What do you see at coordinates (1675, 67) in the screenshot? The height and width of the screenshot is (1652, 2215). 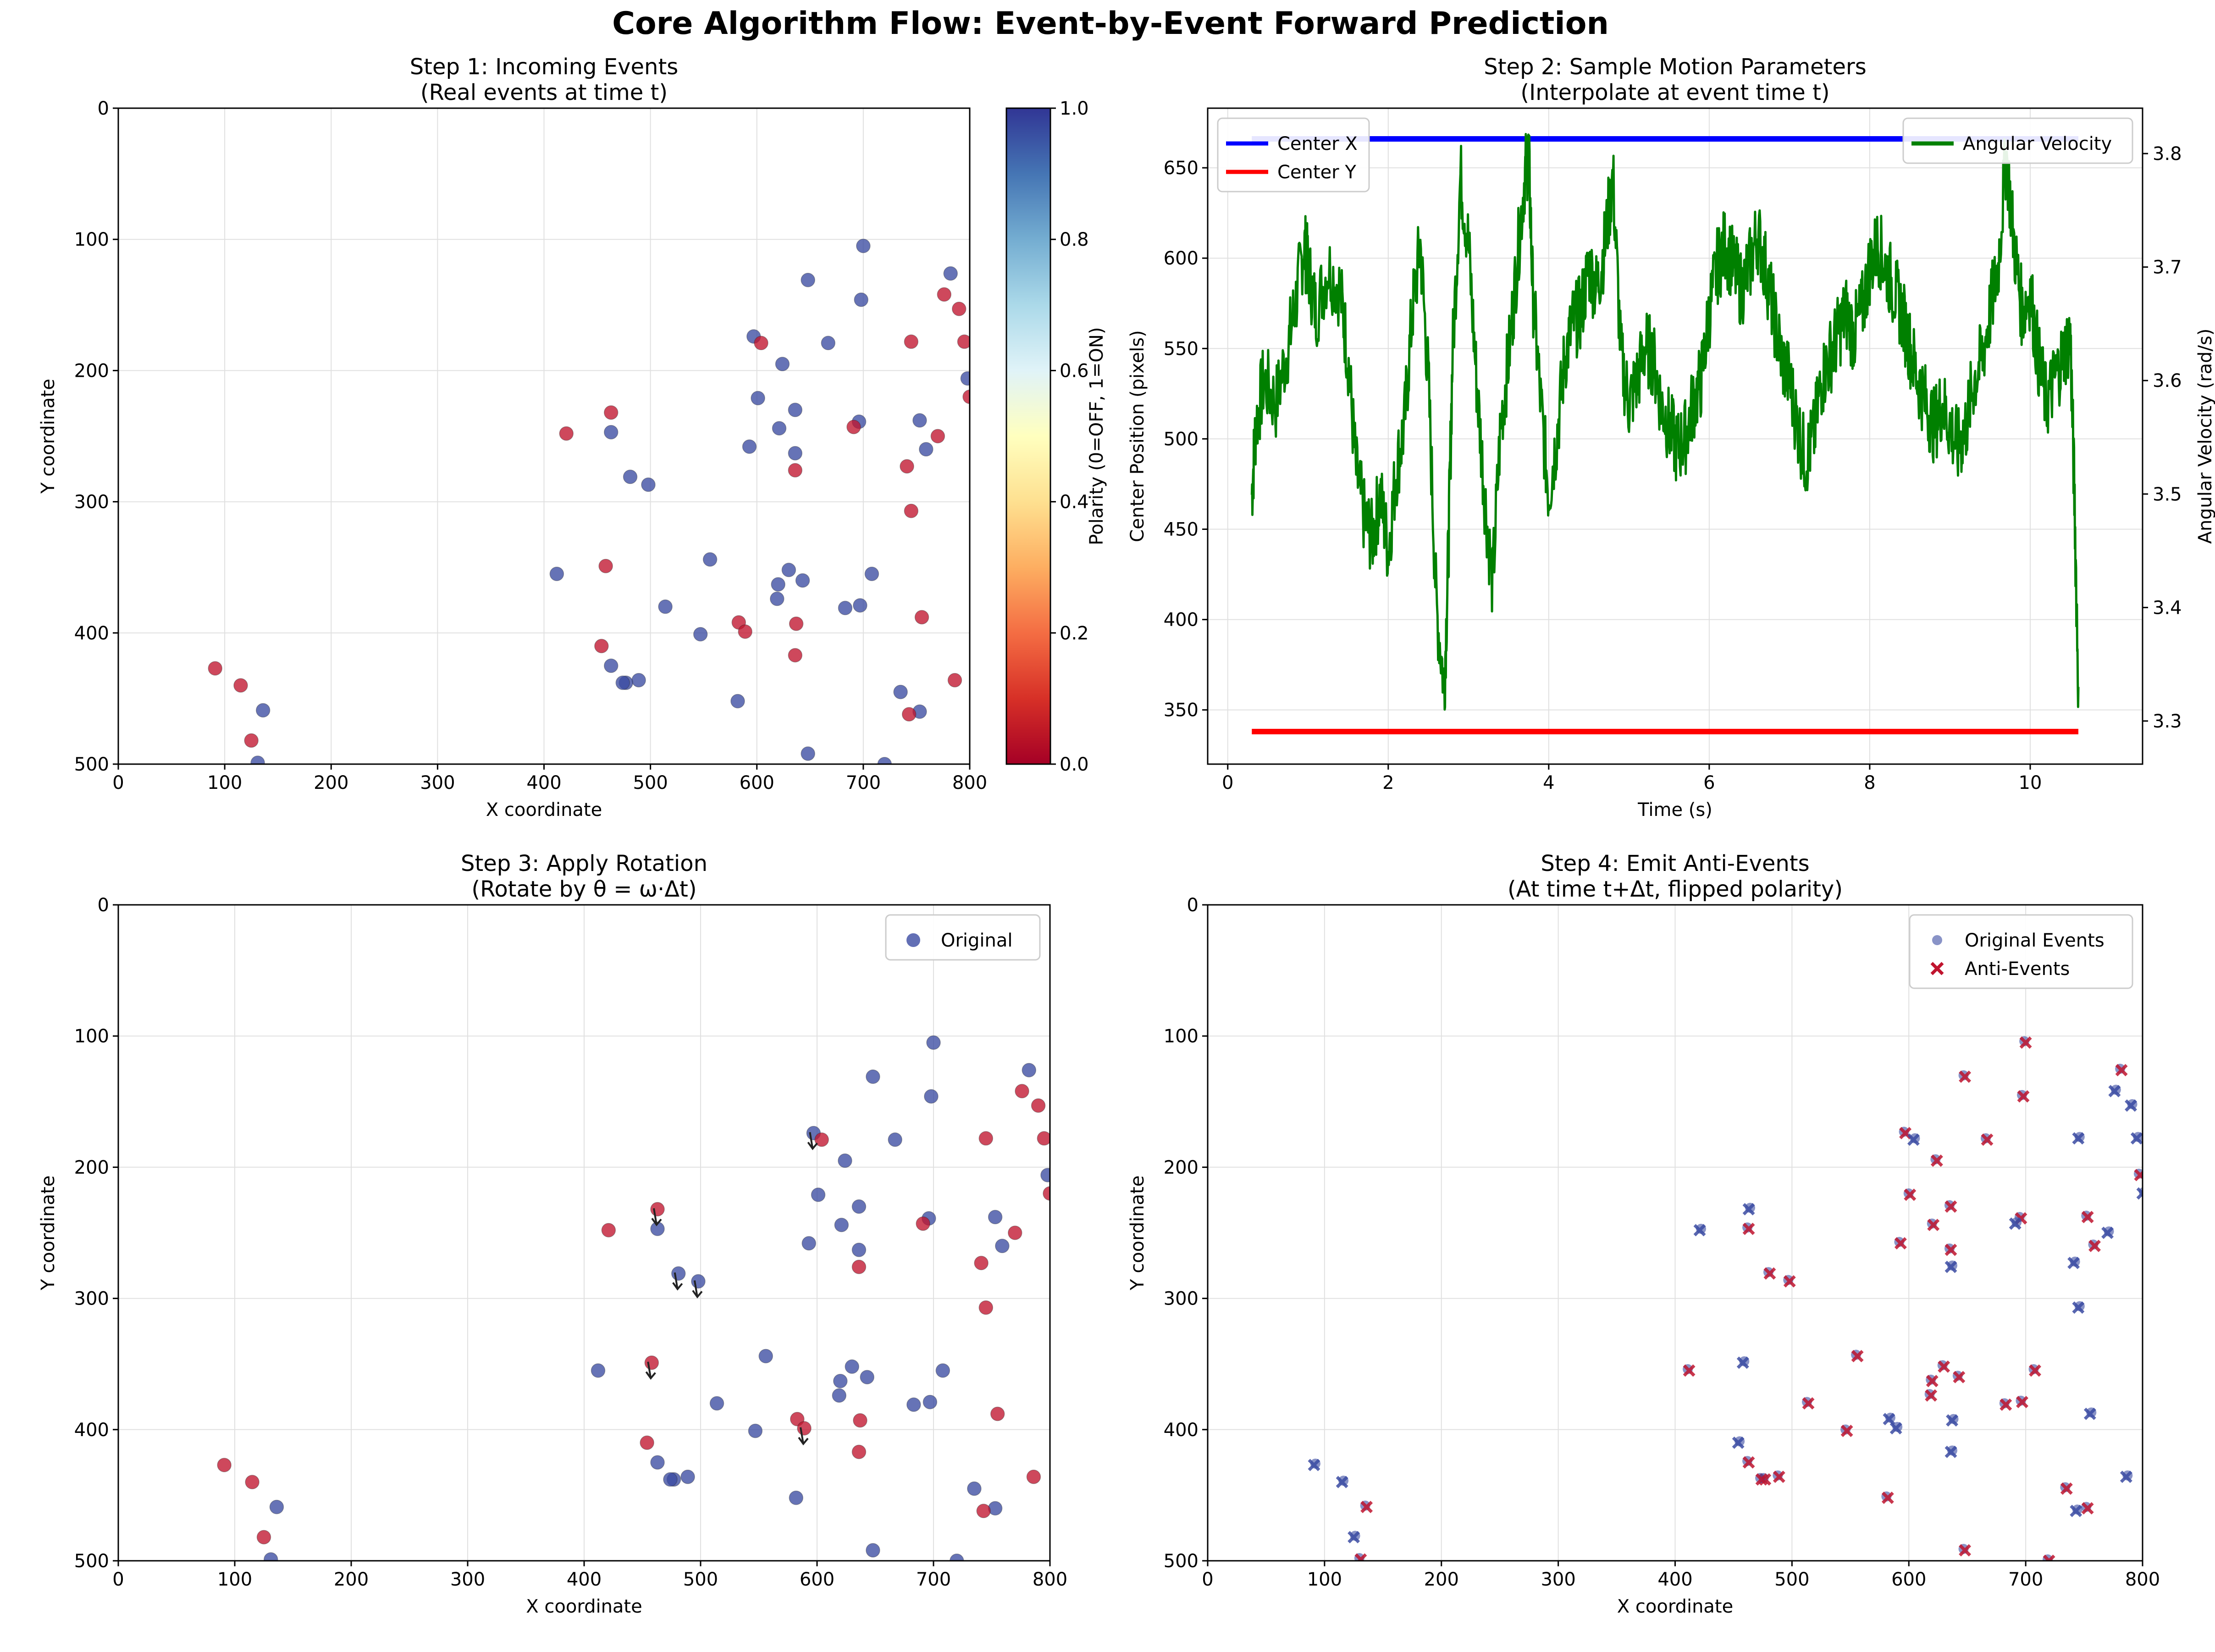 I see `step2-title: Step 2: Sample Motion Parameters` at bounding box center [1675, 67].